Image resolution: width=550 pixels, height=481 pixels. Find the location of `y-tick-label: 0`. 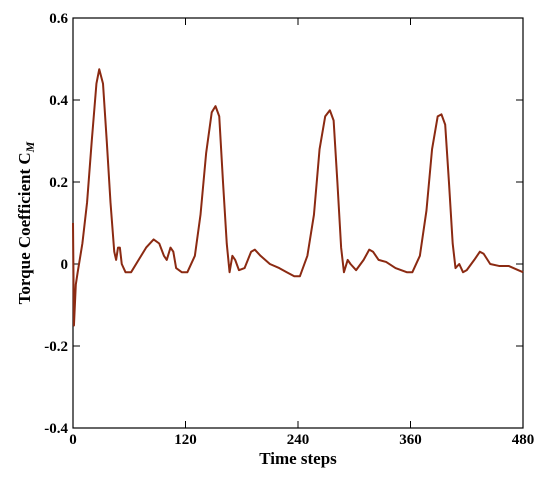

y-tick-label: 0 is located at coordinates (65, 265).